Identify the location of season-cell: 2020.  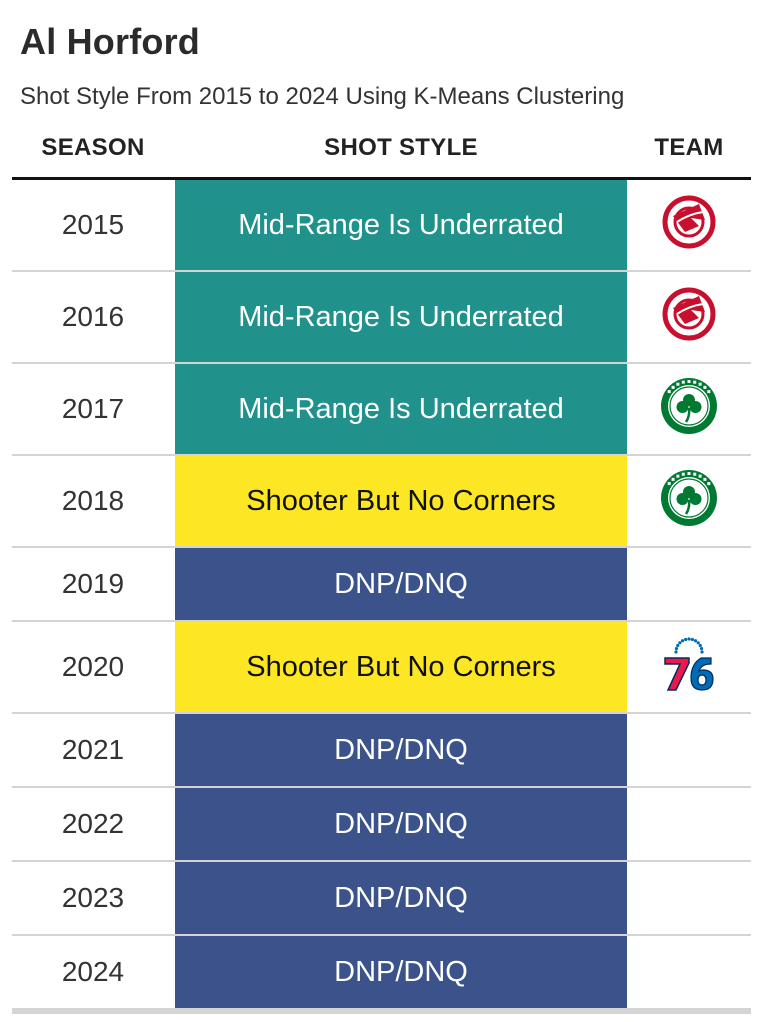
(93, 666).